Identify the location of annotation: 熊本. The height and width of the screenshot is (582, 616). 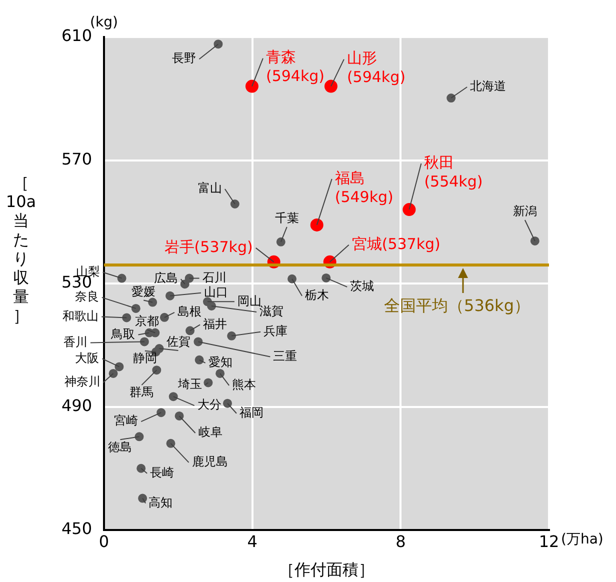
(244, 385).